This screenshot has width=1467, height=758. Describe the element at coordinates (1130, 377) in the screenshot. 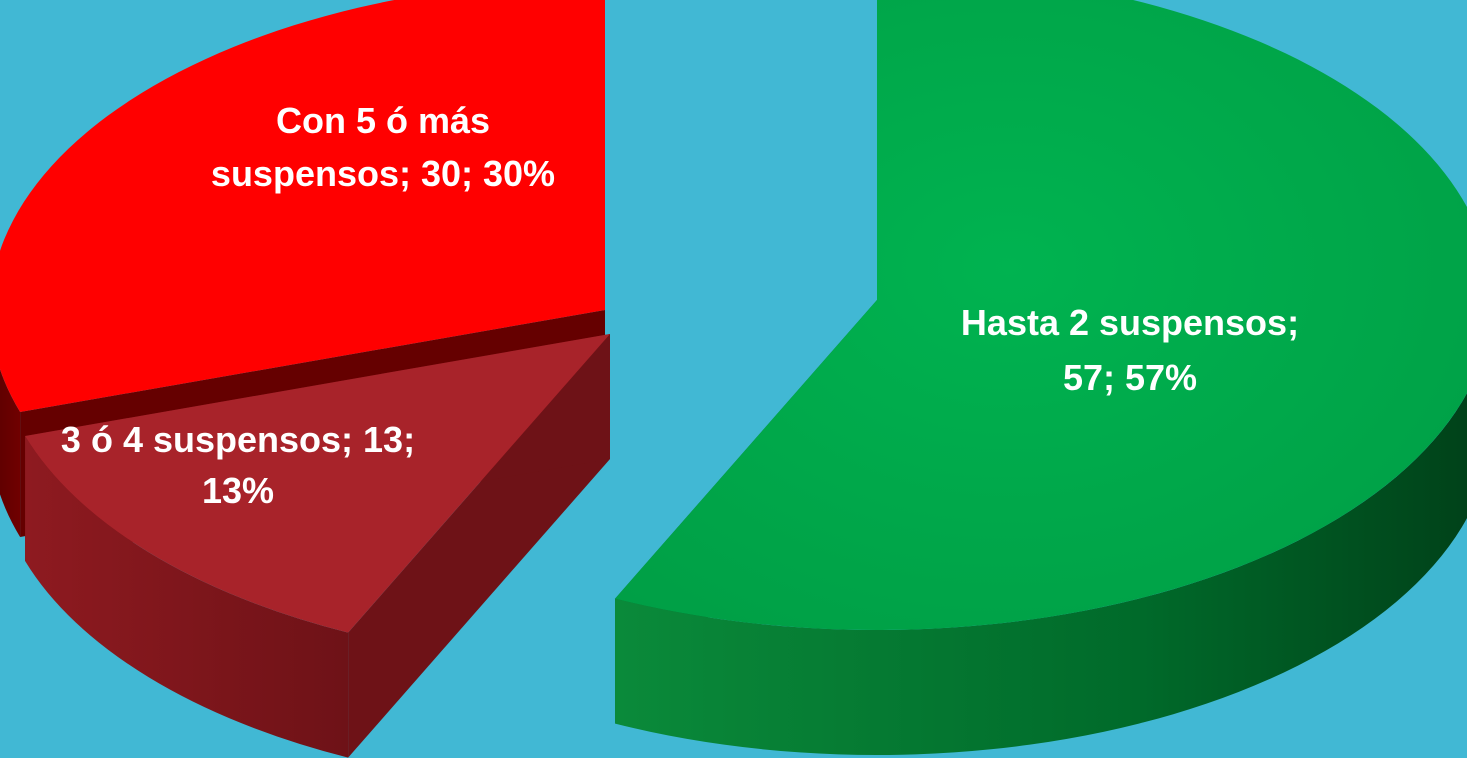

I see `slice-label-hasta-2-line2: 57; 57%` at that location.